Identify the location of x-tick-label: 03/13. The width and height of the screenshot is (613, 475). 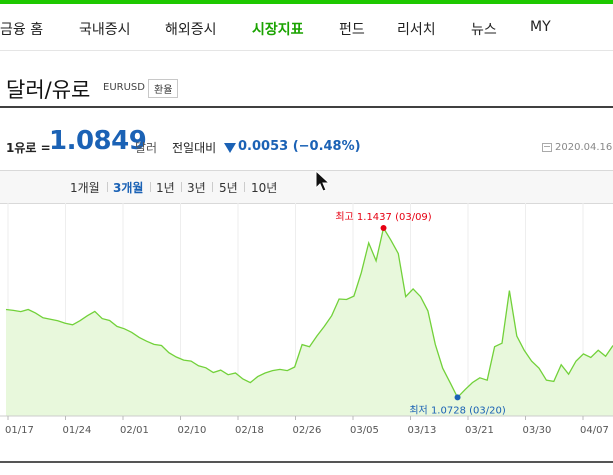
(422, 430).